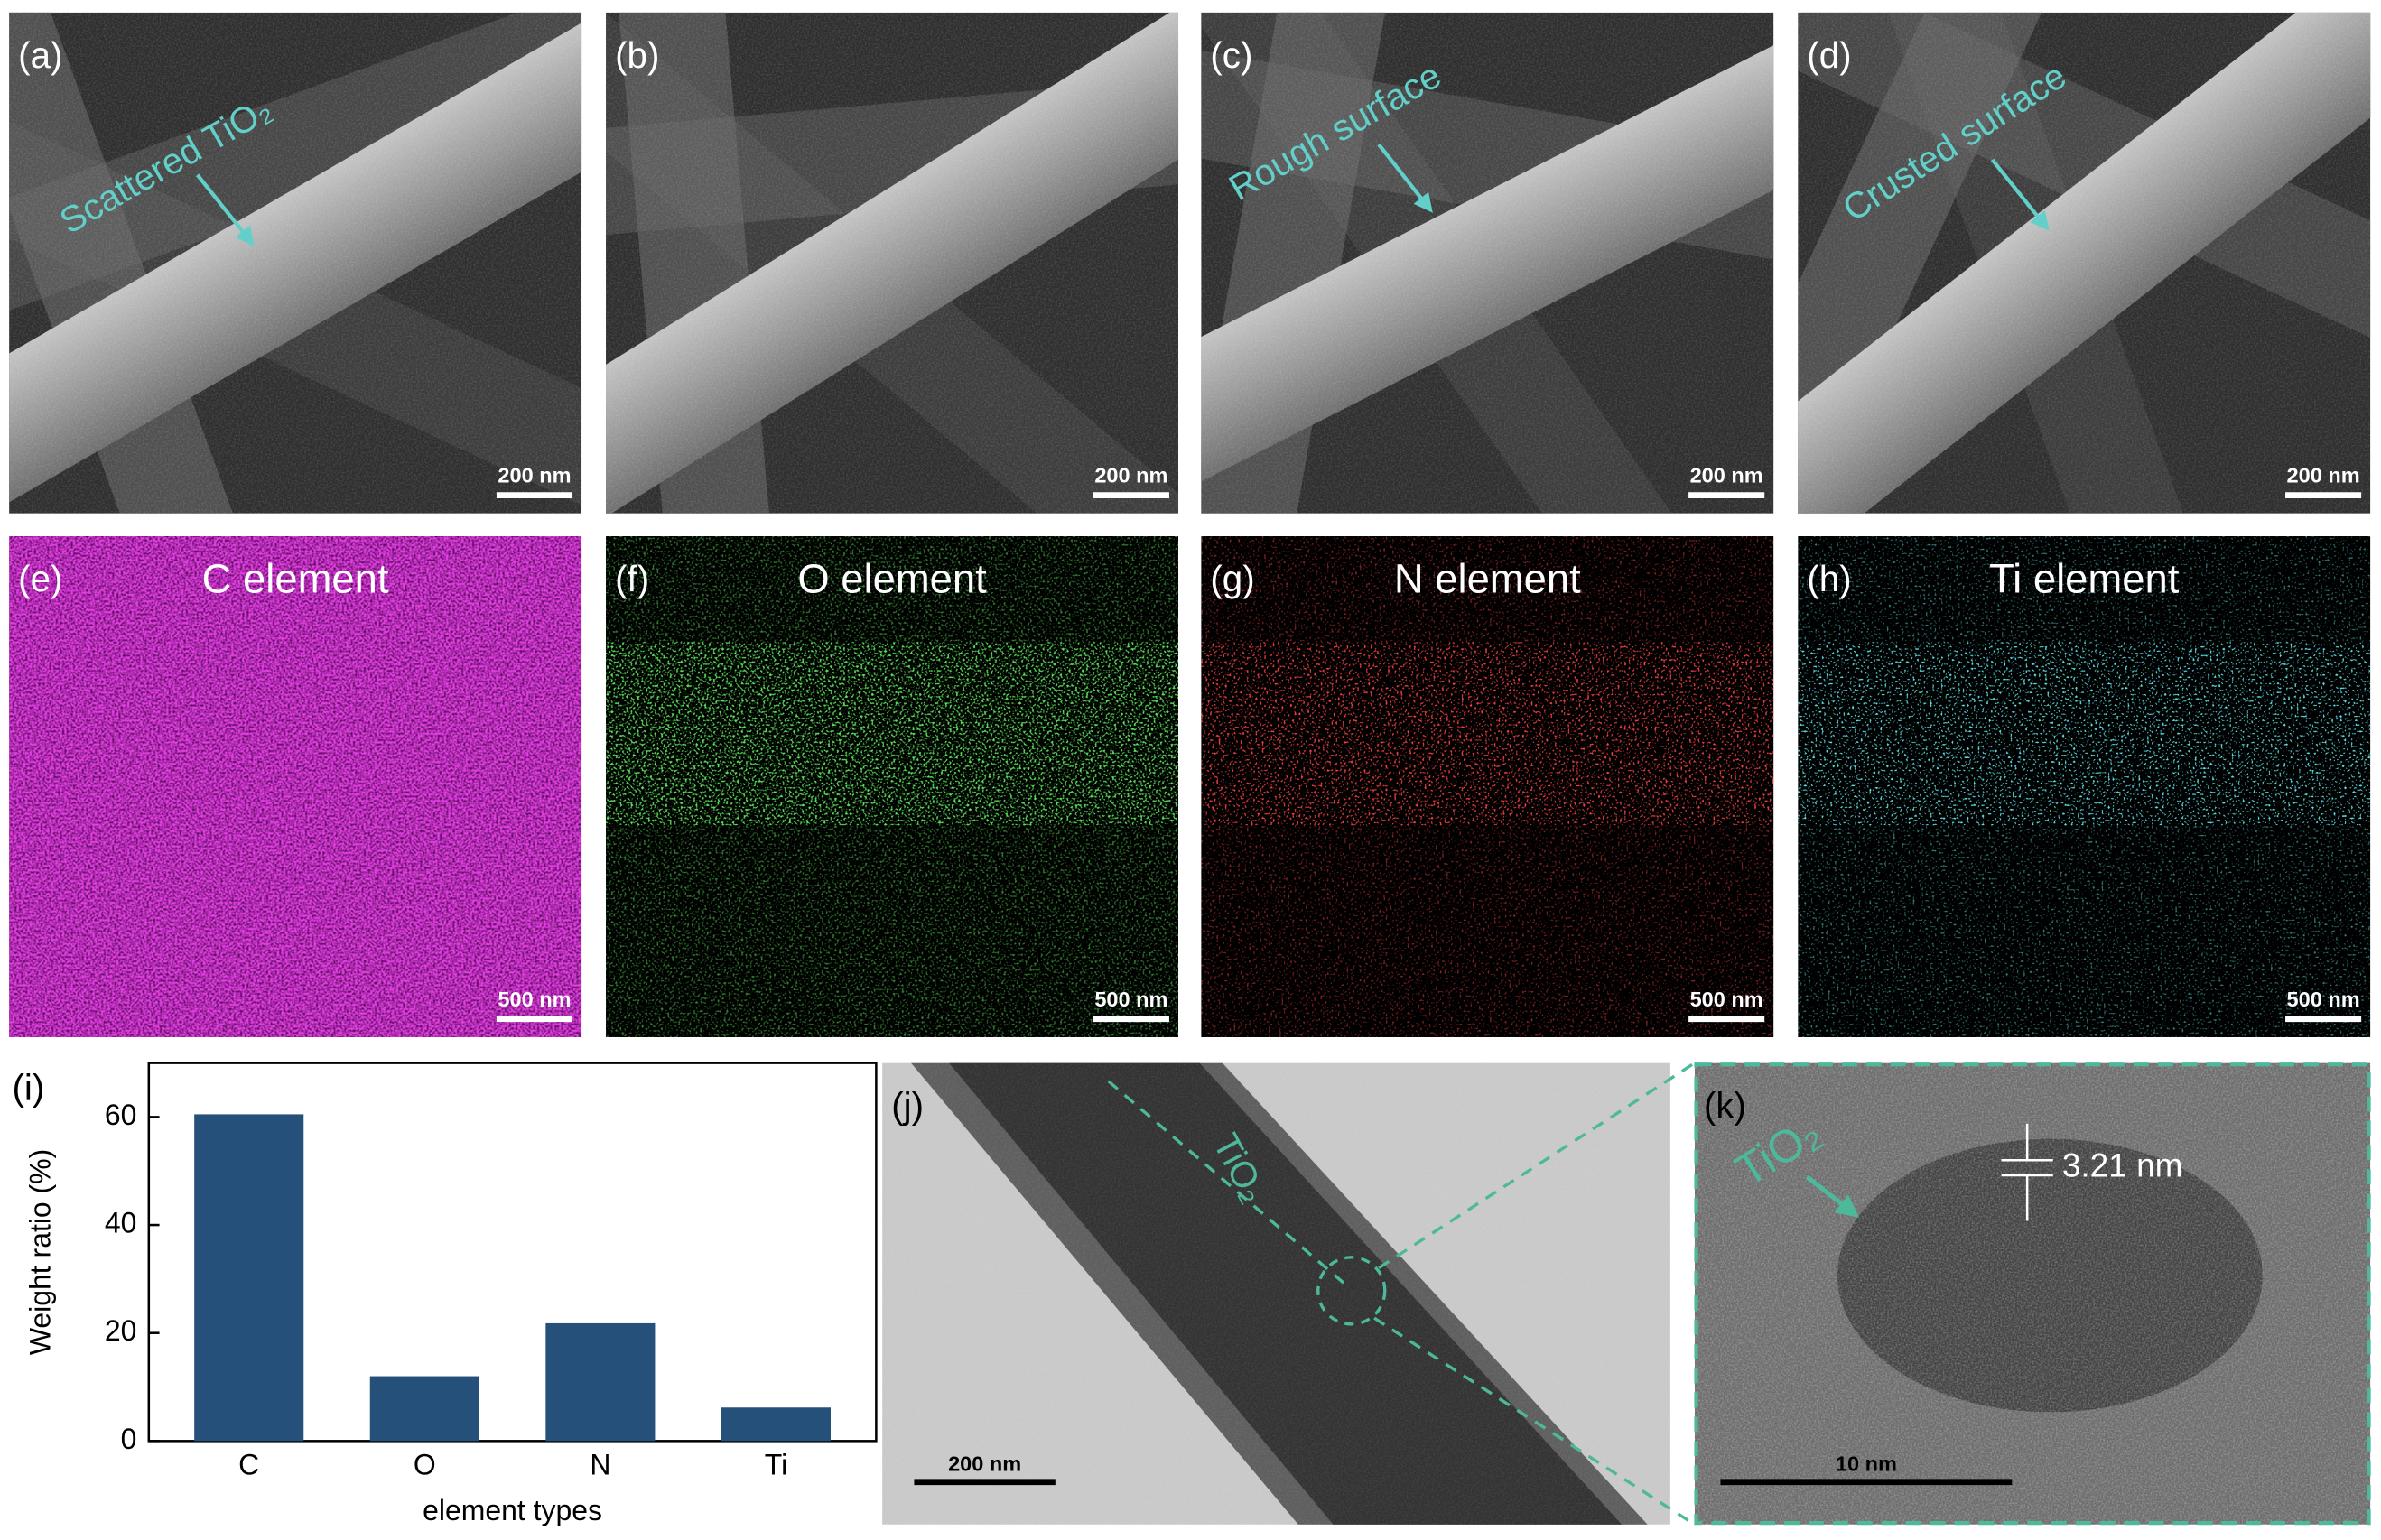  What do you see at coordinates (40, 55) in the screenshot?
I see `panel-label: (a)` at bounding box center [40, 55].